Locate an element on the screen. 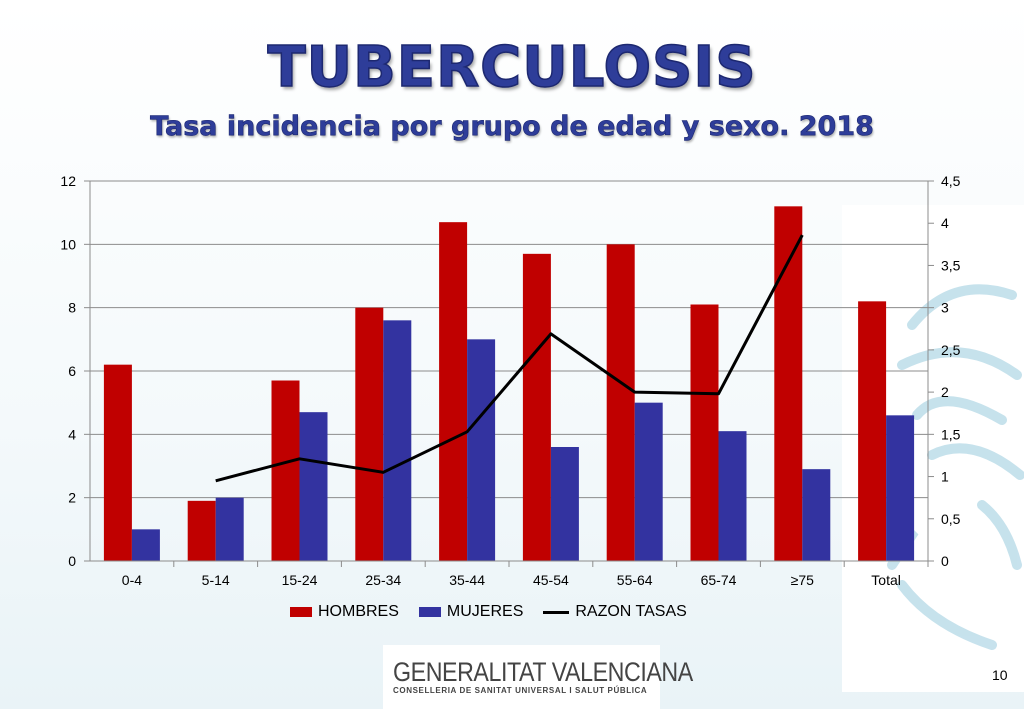 This screenshot has width=1024, height=709. legend-line-razon is located at coordinates (556, 612).